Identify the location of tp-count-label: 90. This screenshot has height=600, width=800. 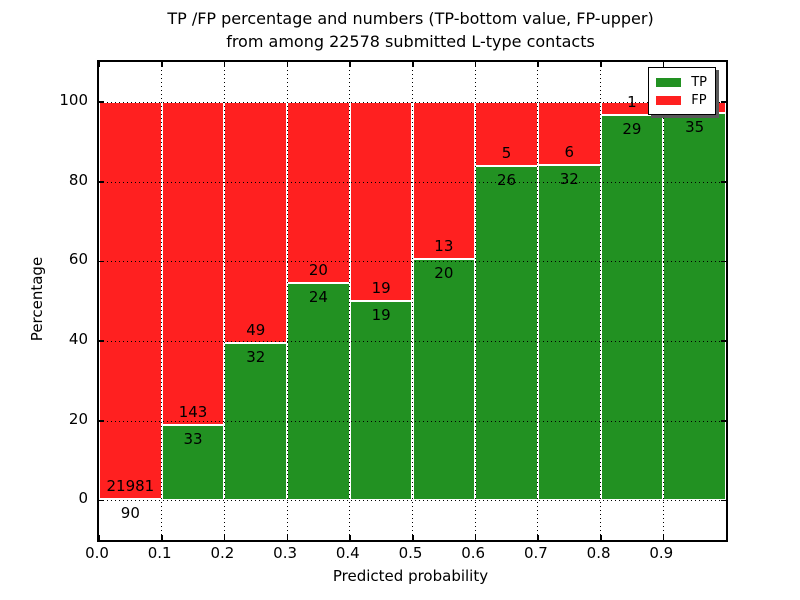
(130, 512).